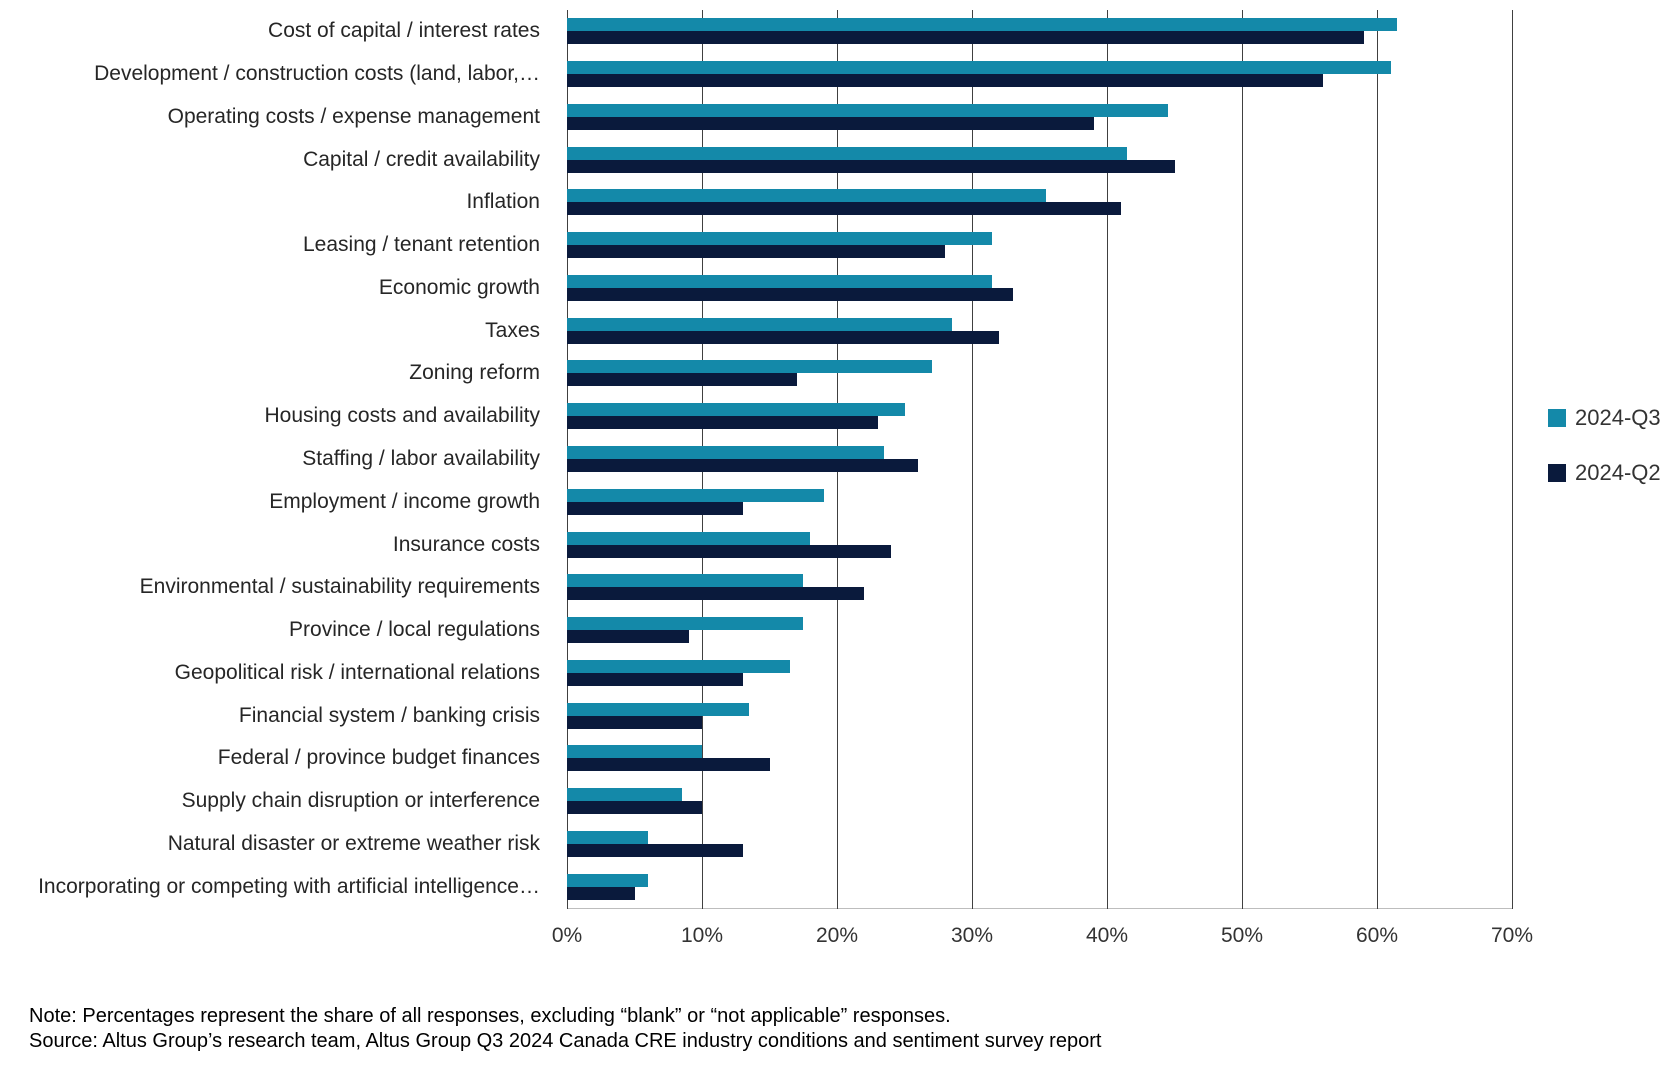 The width and height of the screenshot is (1680, 1083). Describe the element at coordinates (466, 544) in the screenshot. I see `category-label: Insurance costs` at that location.